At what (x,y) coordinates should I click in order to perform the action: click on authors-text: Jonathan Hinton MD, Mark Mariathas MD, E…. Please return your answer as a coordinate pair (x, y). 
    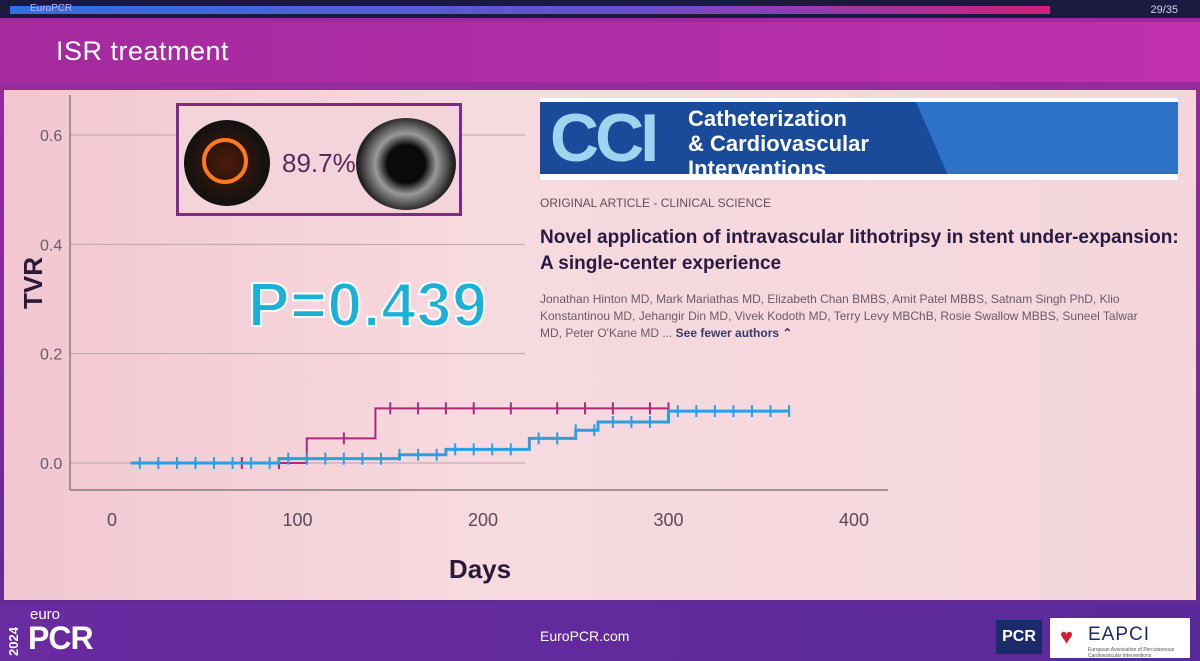
    Looking at the image, I should click on (839, 316).